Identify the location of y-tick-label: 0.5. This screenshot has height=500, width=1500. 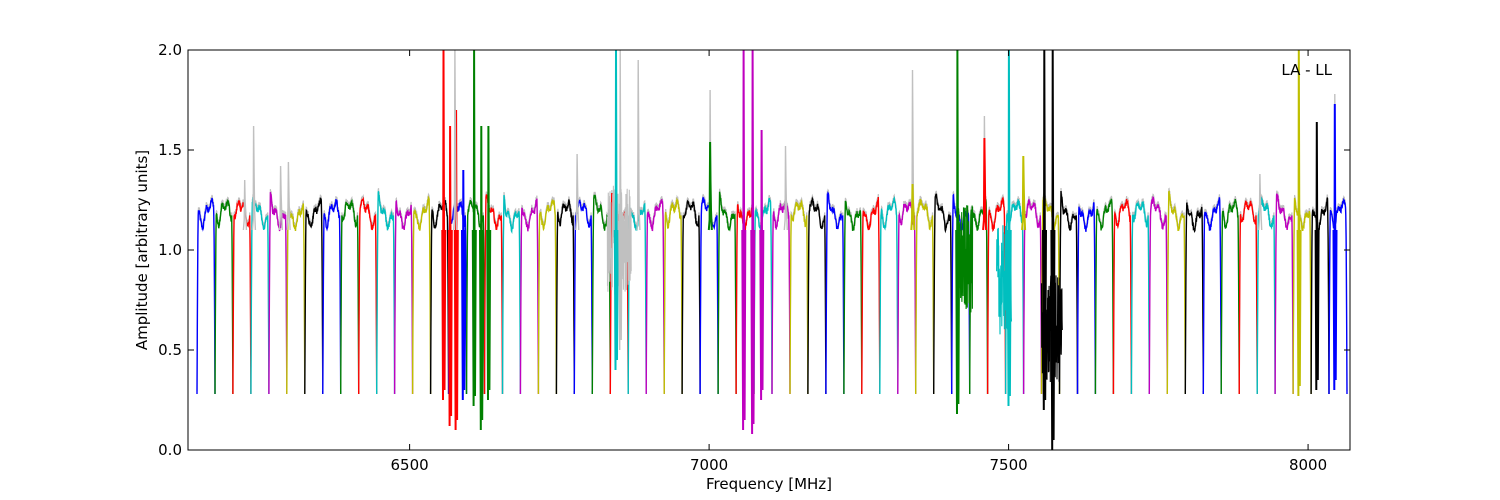
(170, 350).